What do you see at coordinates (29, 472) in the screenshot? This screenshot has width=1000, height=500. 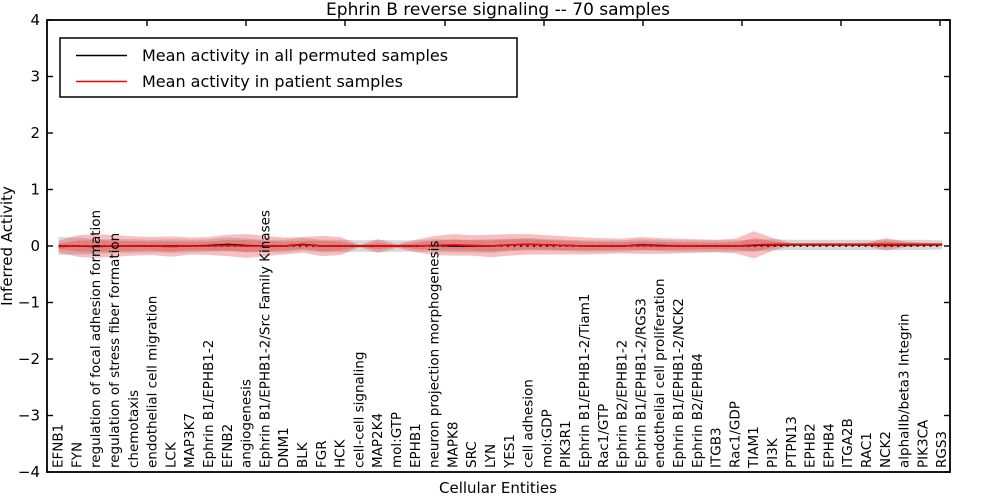 I see `y-tick-label: −4` at bounding box center [29, 472].